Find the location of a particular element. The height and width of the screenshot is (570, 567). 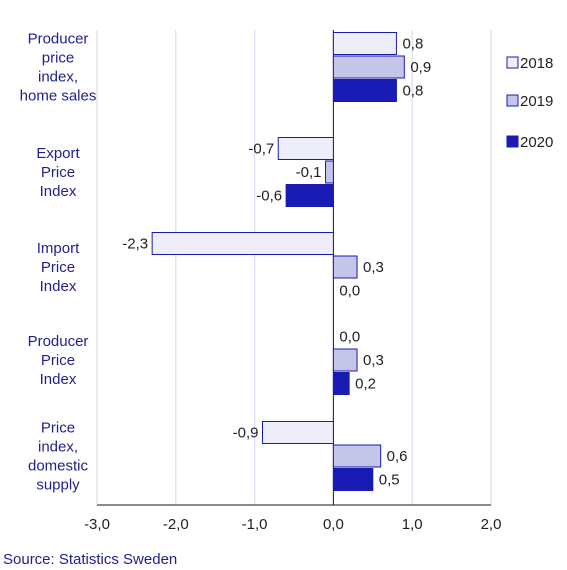

category-label: home sales is located at coordinates (58, 96).